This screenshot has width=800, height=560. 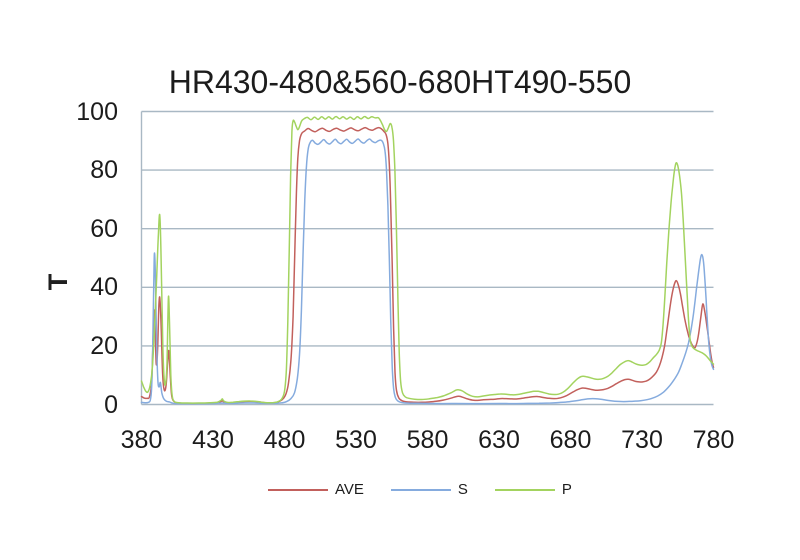 What do you see at coordinates (713, 440) in the screenshot?
I see `x-tick-label-780: 780` at bounding box center [713, 440].